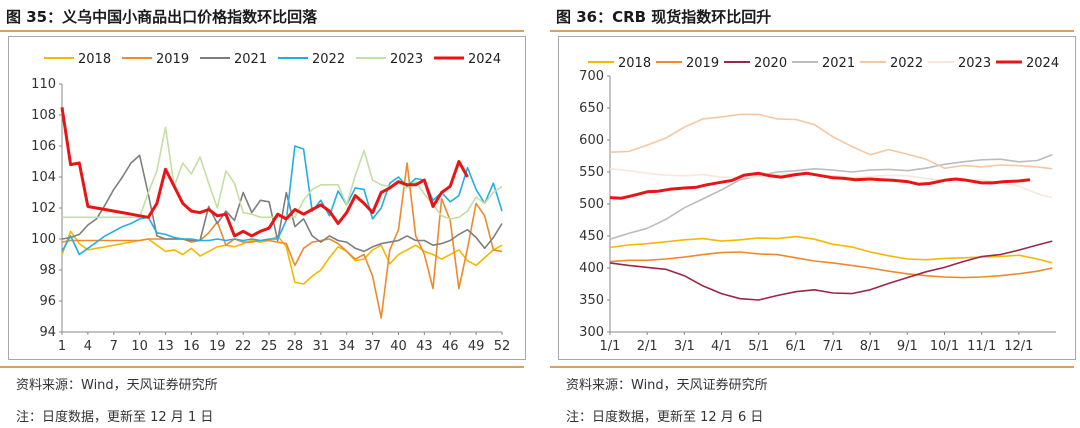 This screenshot has height=428, width=1080. I want to click on right-series-2021, so click(831, 196).